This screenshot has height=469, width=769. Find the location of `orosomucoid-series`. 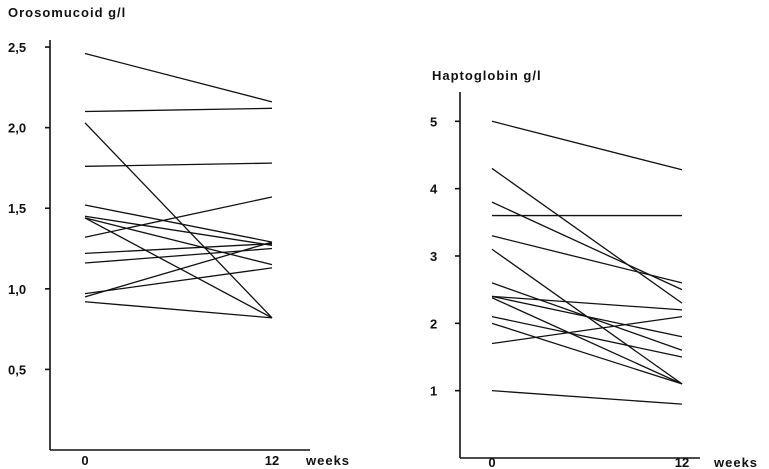

orosomucoid-series is located at coordinates (178, 185).